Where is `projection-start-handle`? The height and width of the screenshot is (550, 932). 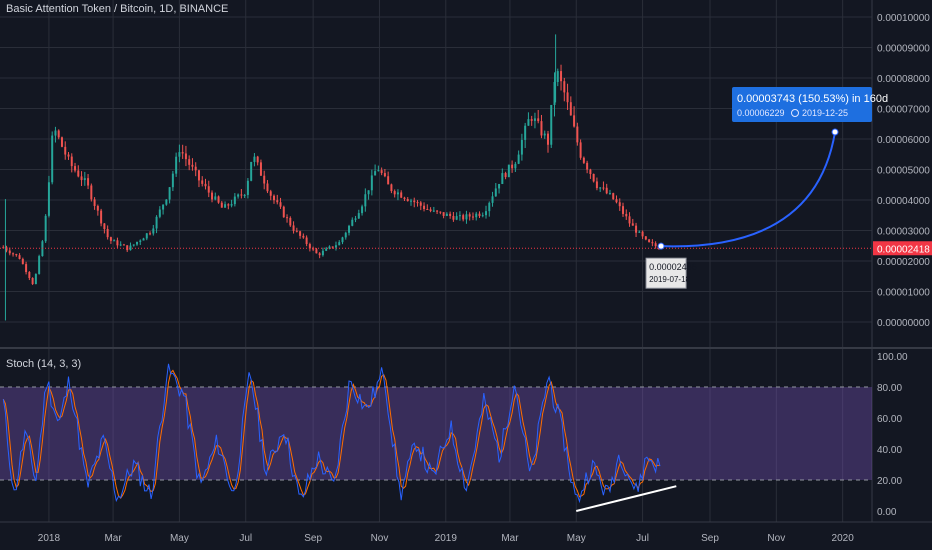 projection-start-handle is located at coordinates (661, 246).